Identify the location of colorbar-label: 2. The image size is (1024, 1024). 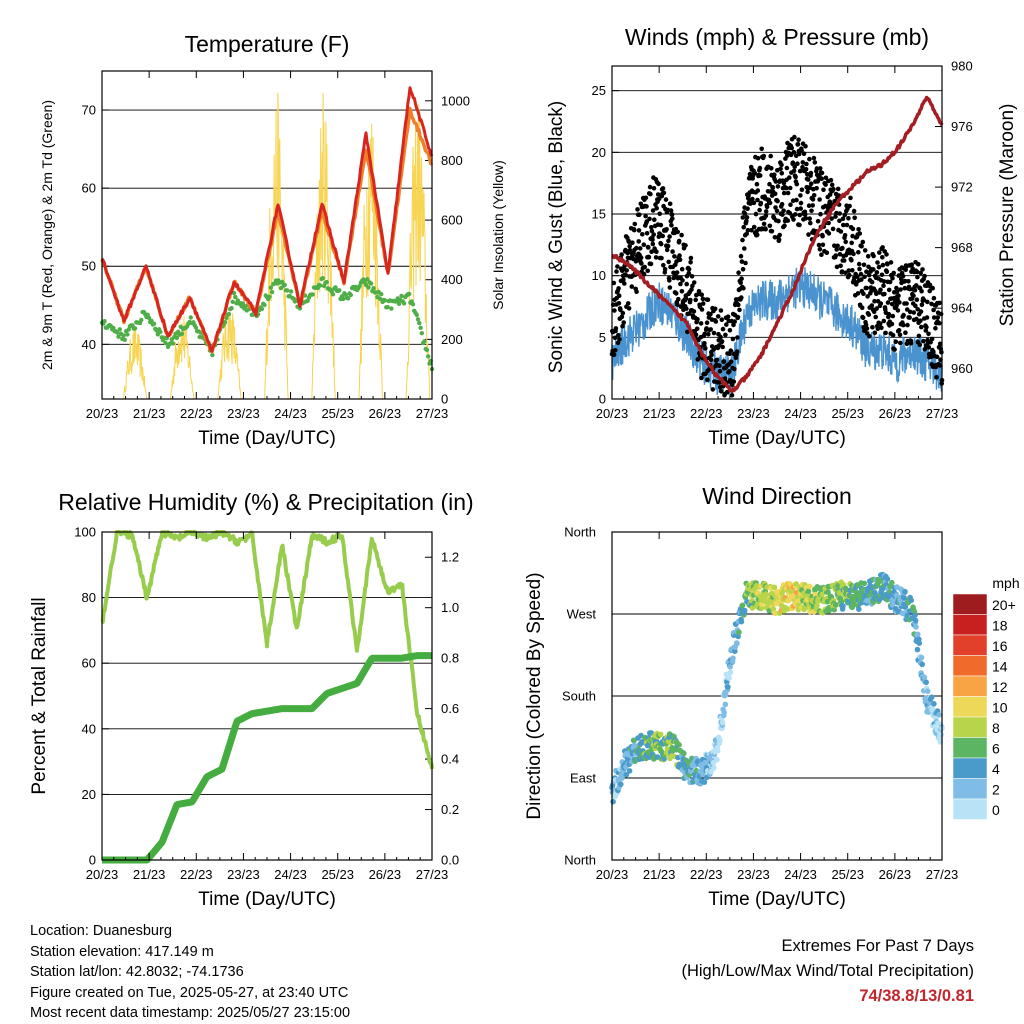
(996, 790).